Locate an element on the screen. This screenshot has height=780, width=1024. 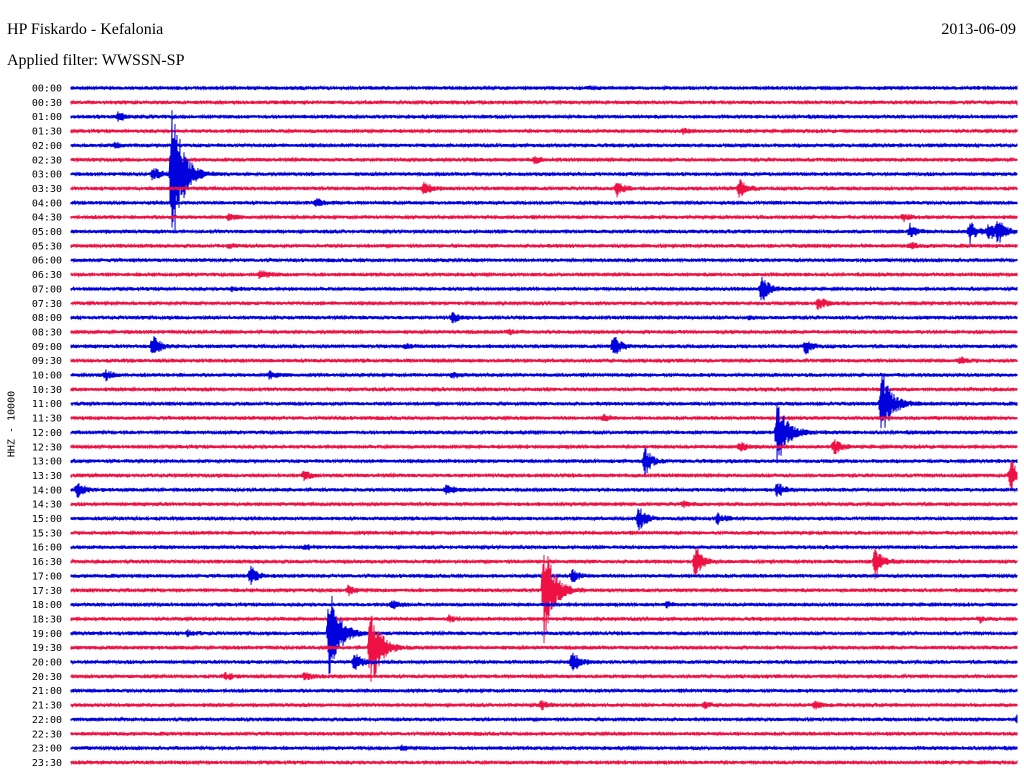
time-tick-label: 09:00 is located at coordinates (47, 347).